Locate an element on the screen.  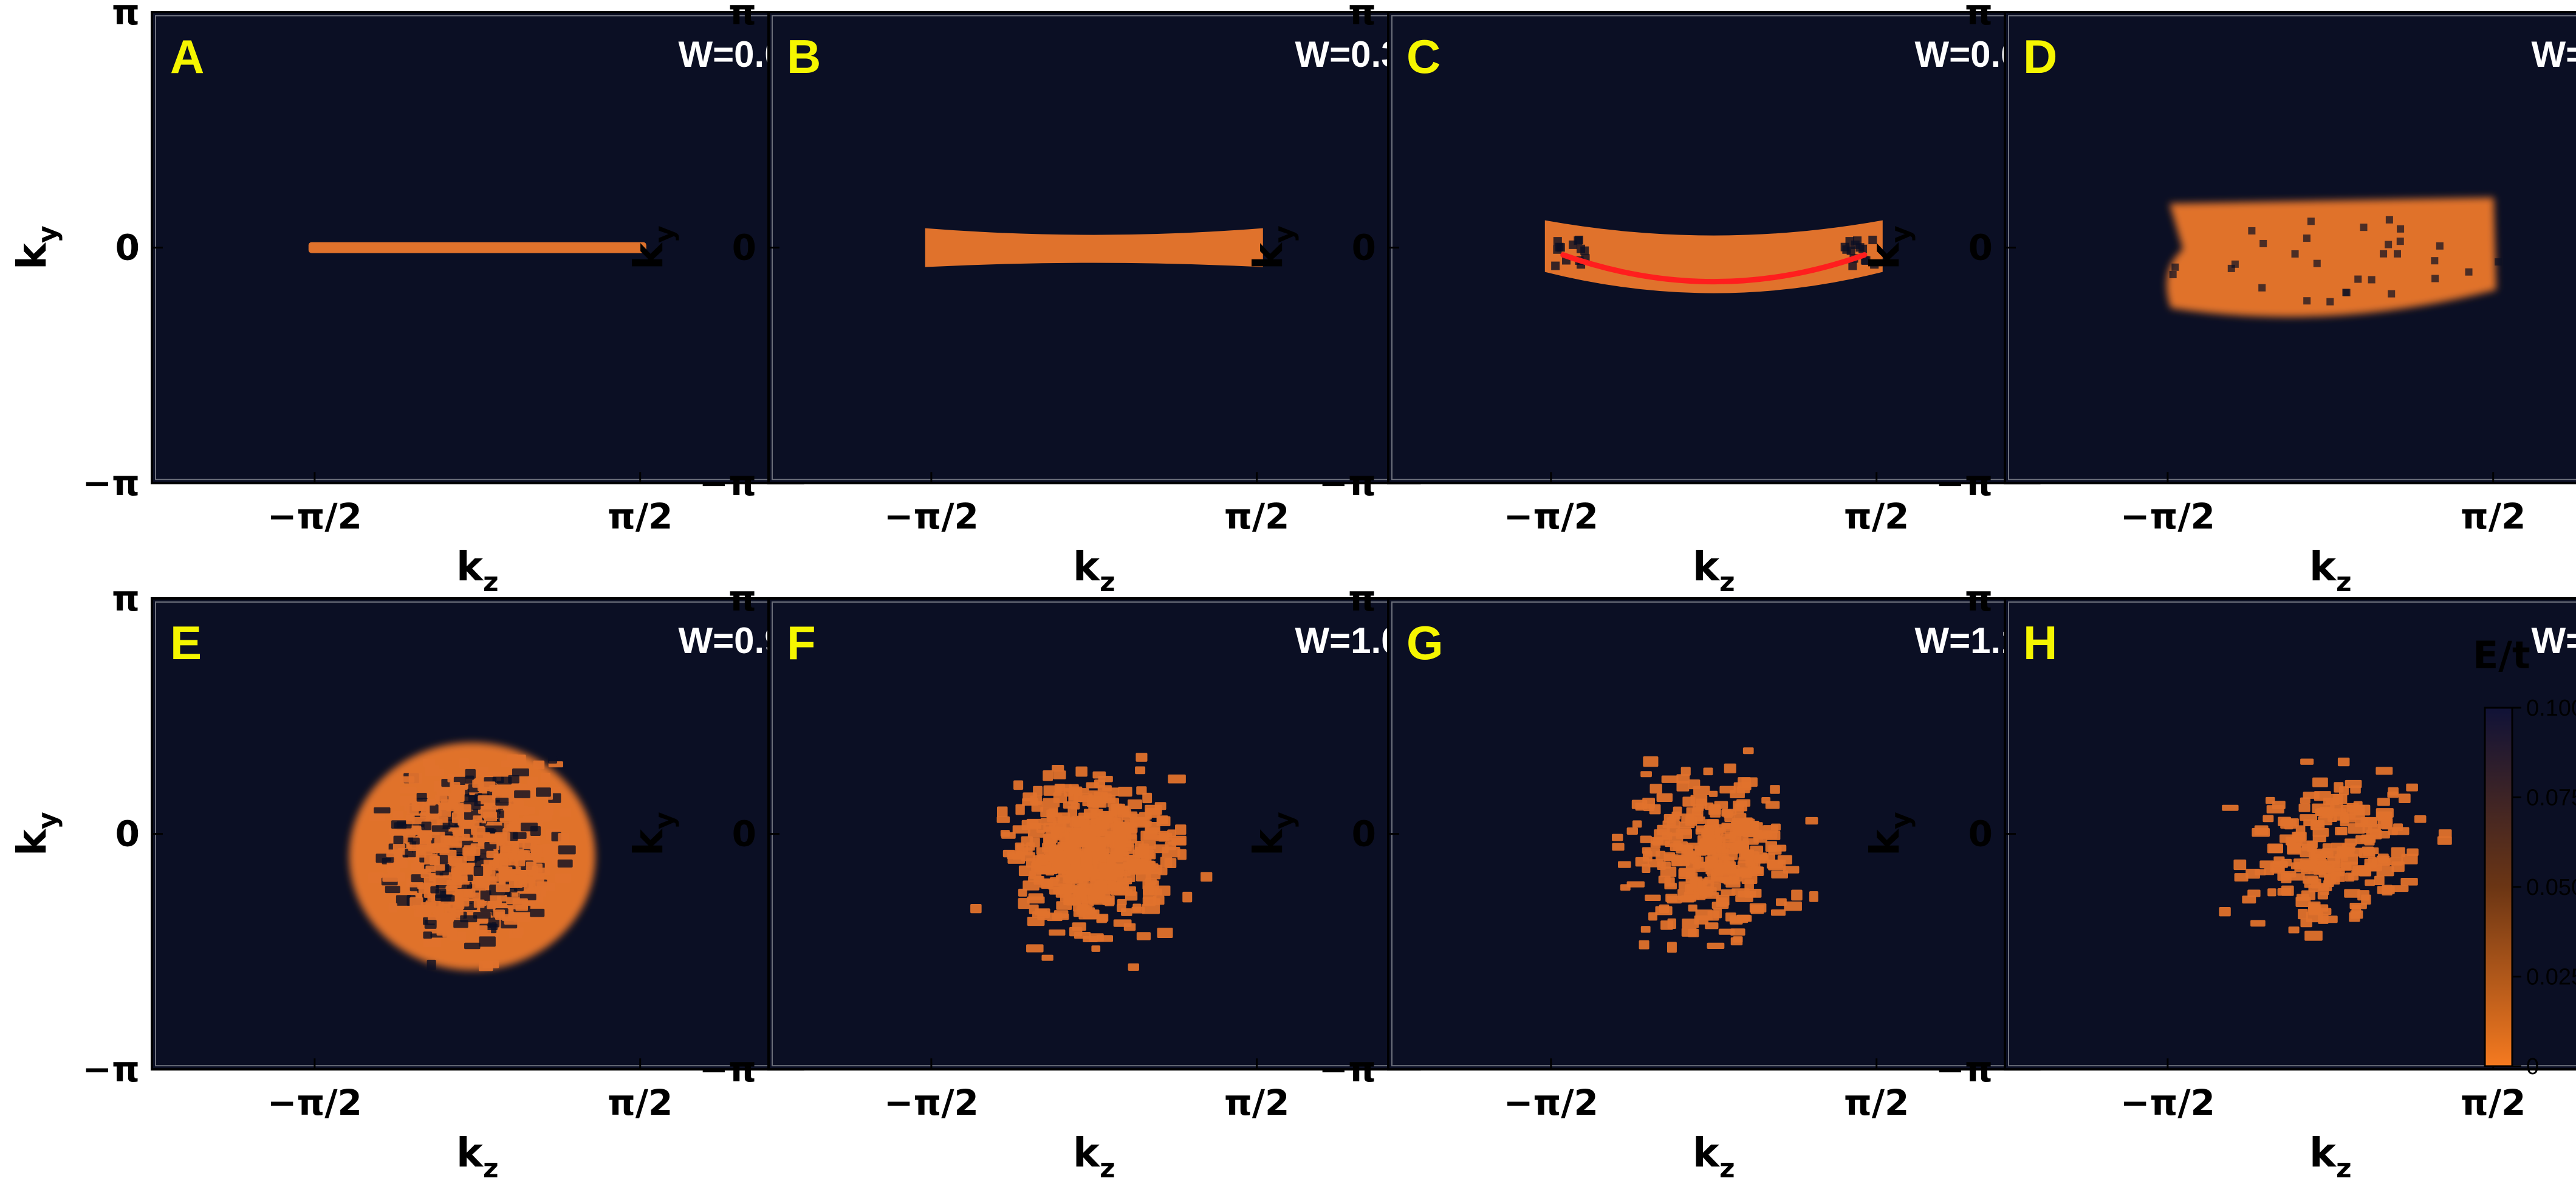
y-axis-label-main: k is located at coordinates (649, 842).